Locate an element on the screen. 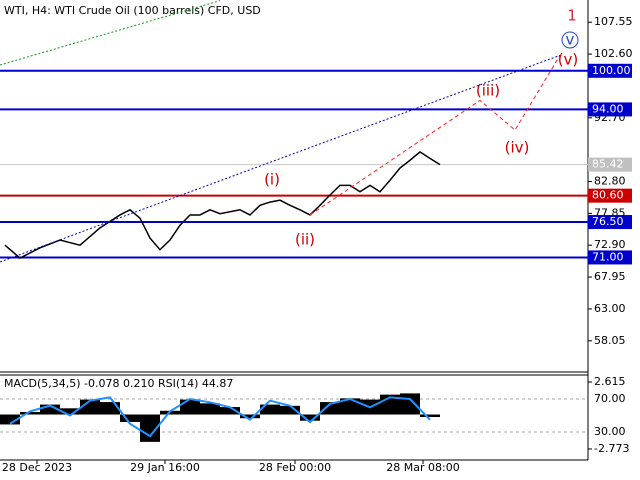  y-tick-label: 107.55 is located at coordinates (613, 21).